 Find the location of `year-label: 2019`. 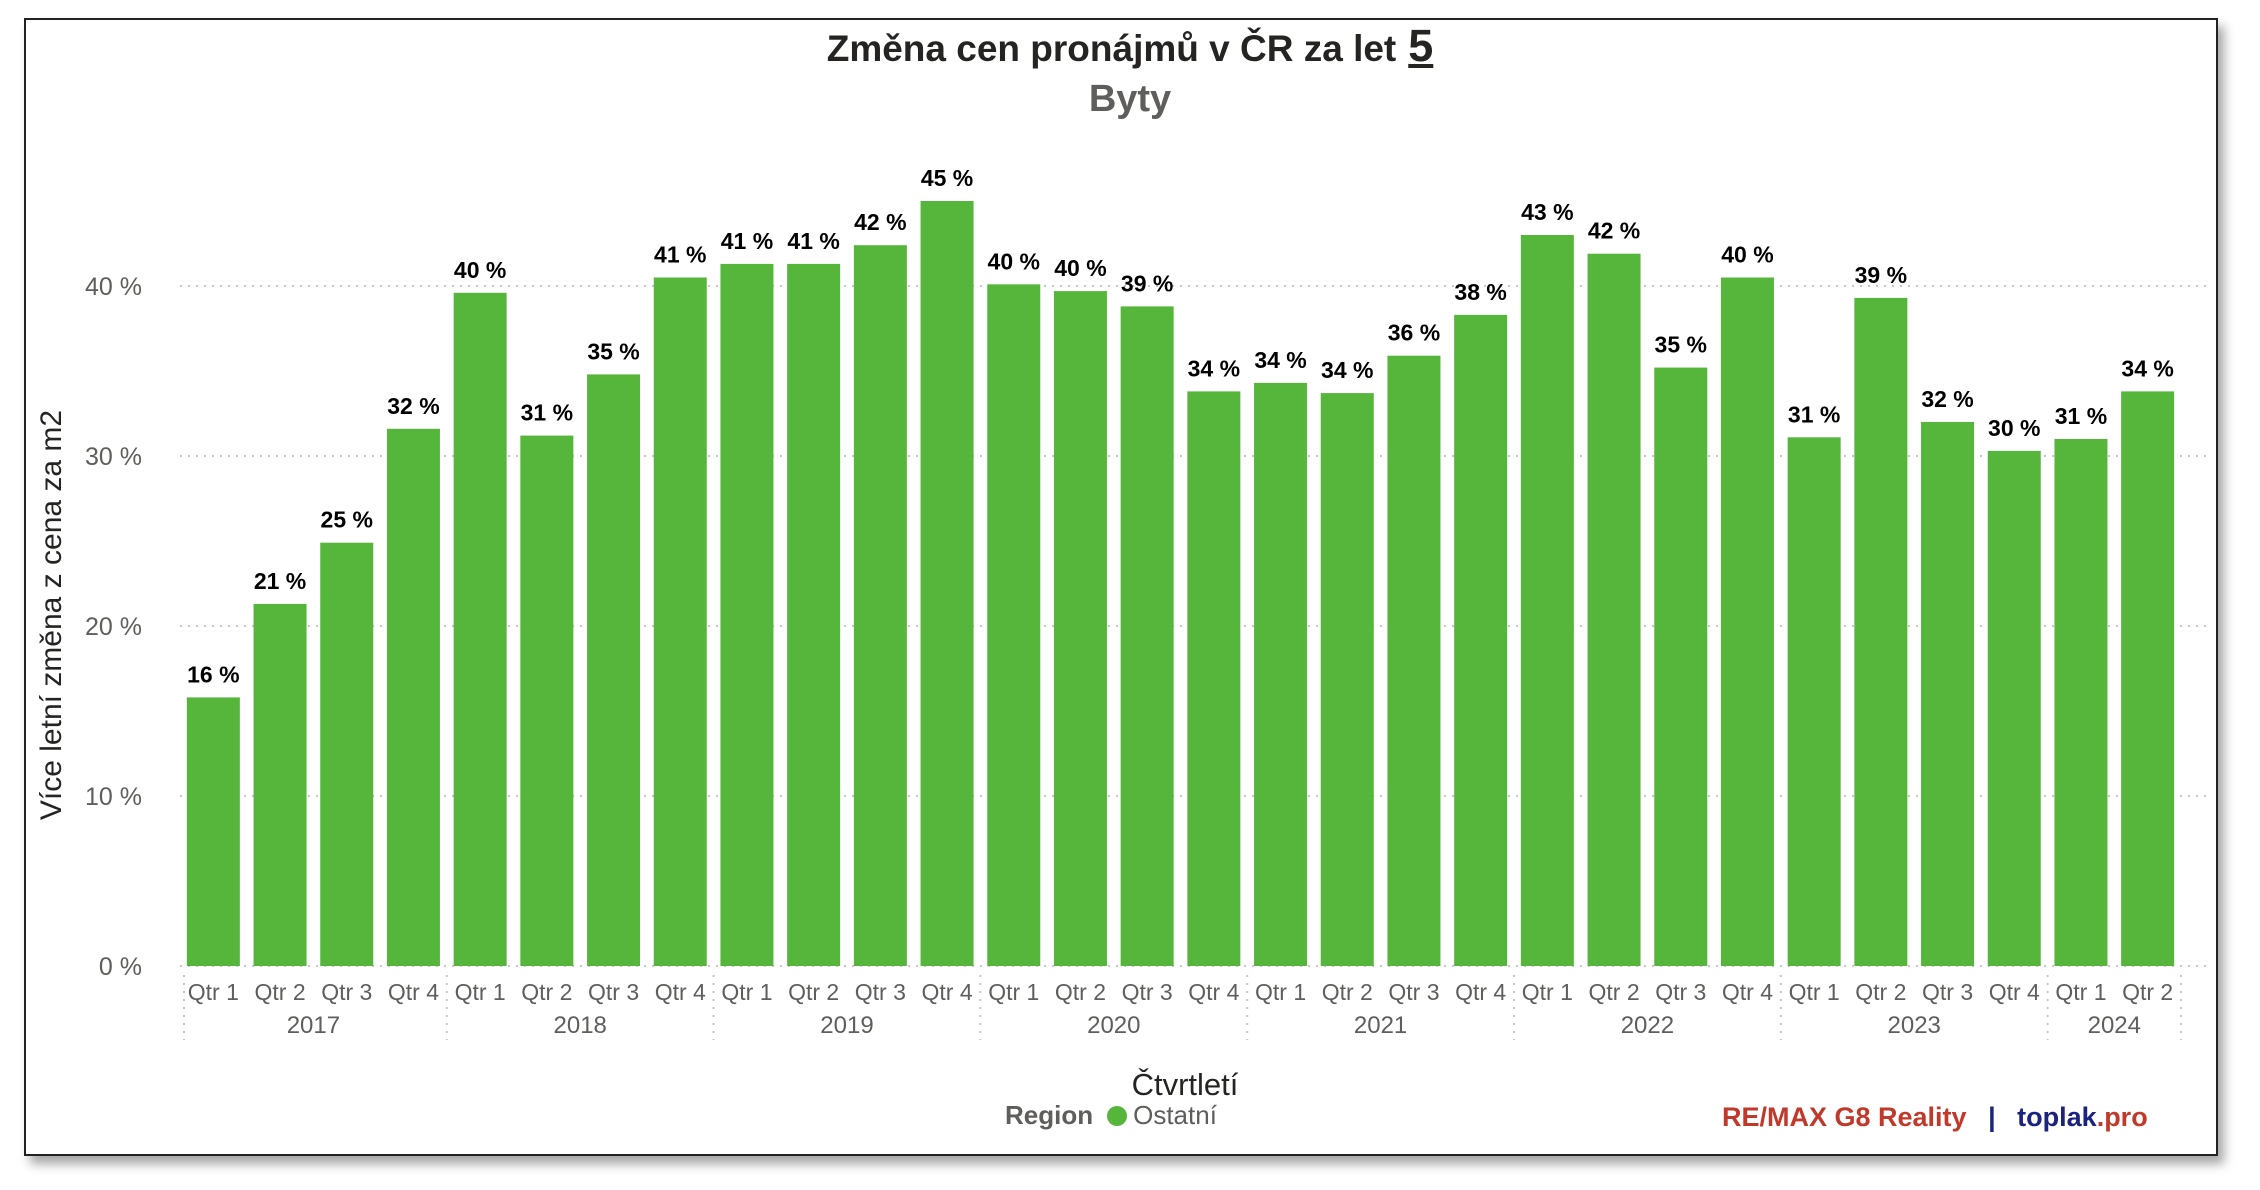

year-label: 2019 is located at coordinates (846, 1025).